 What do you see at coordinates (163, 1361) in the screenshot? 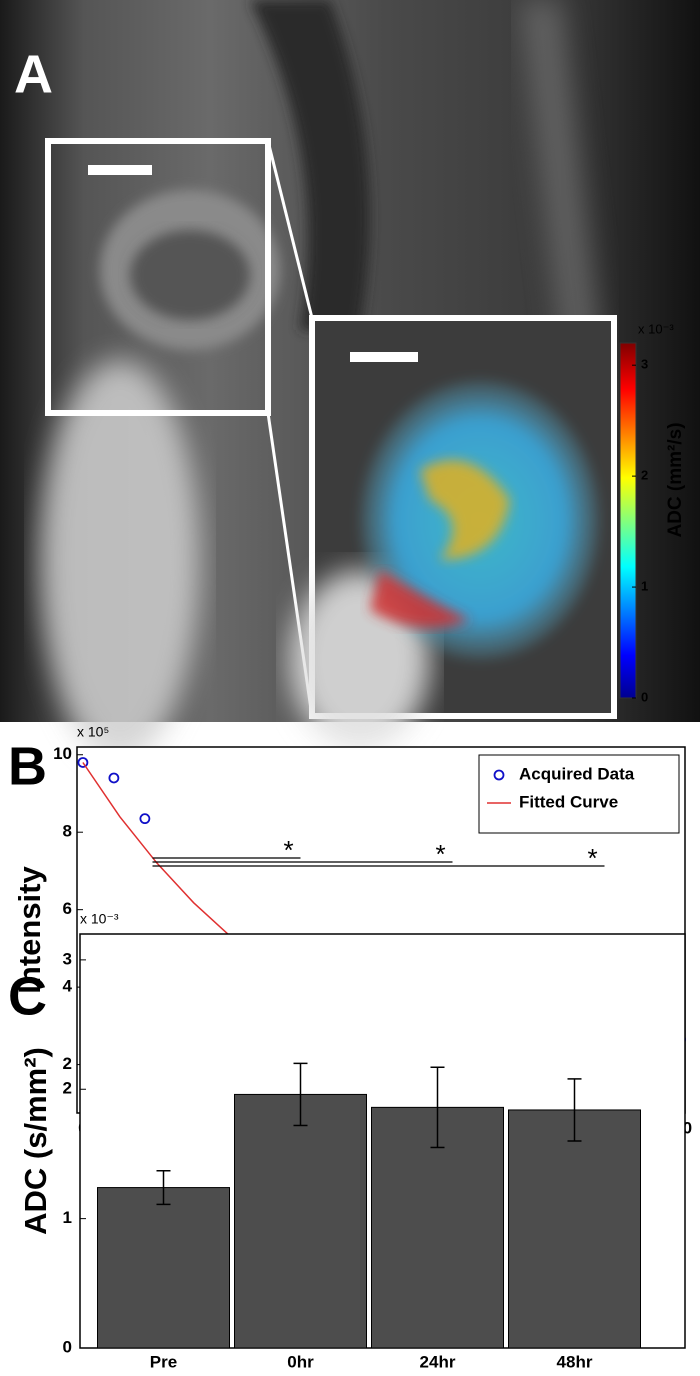
I see `x-tick-label: Pre` at bounding box center [163, 1361].